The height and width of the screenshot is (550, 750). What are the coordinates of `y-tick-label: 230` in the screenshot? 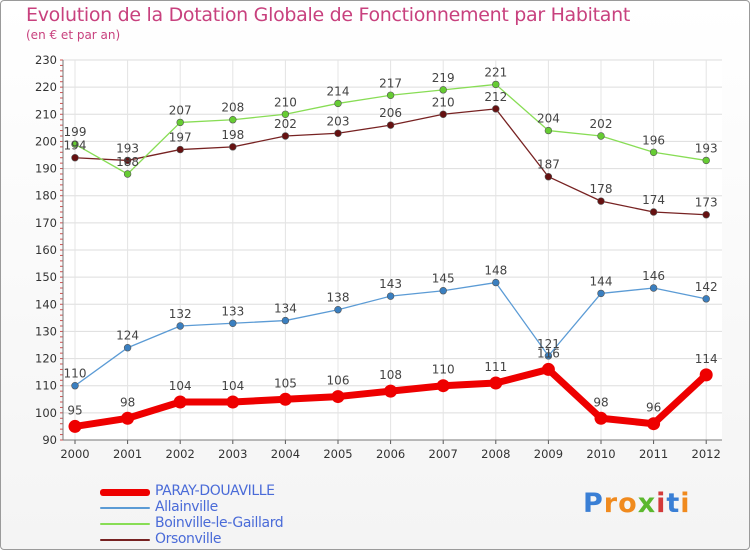 It's located at (46, 60).